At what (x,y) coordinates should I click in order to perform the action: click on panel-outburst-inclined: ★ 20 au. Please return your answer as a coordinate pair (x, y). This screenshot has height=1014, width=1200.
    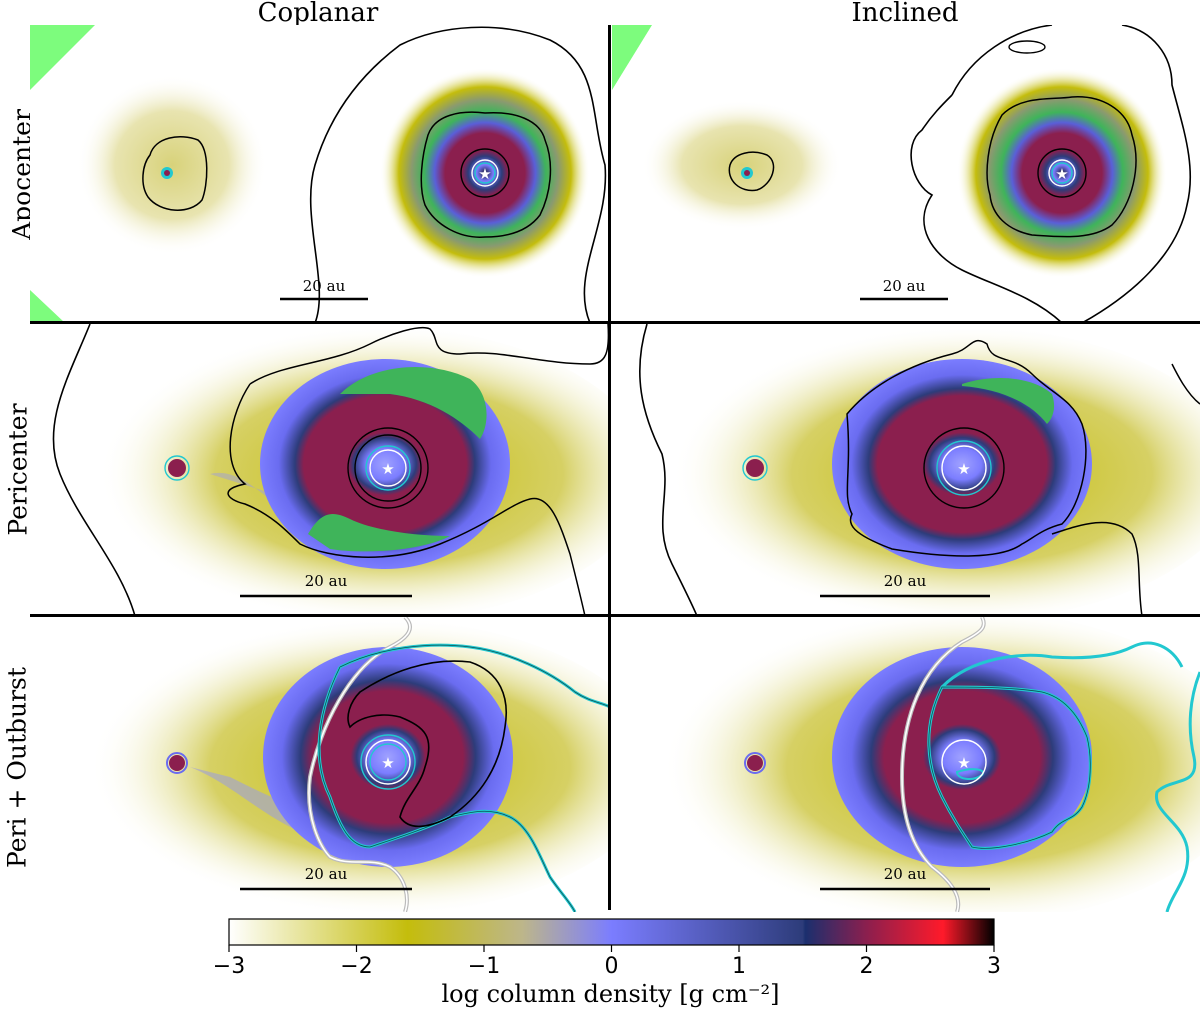
    Looking at the image, I should click on (906, 764).